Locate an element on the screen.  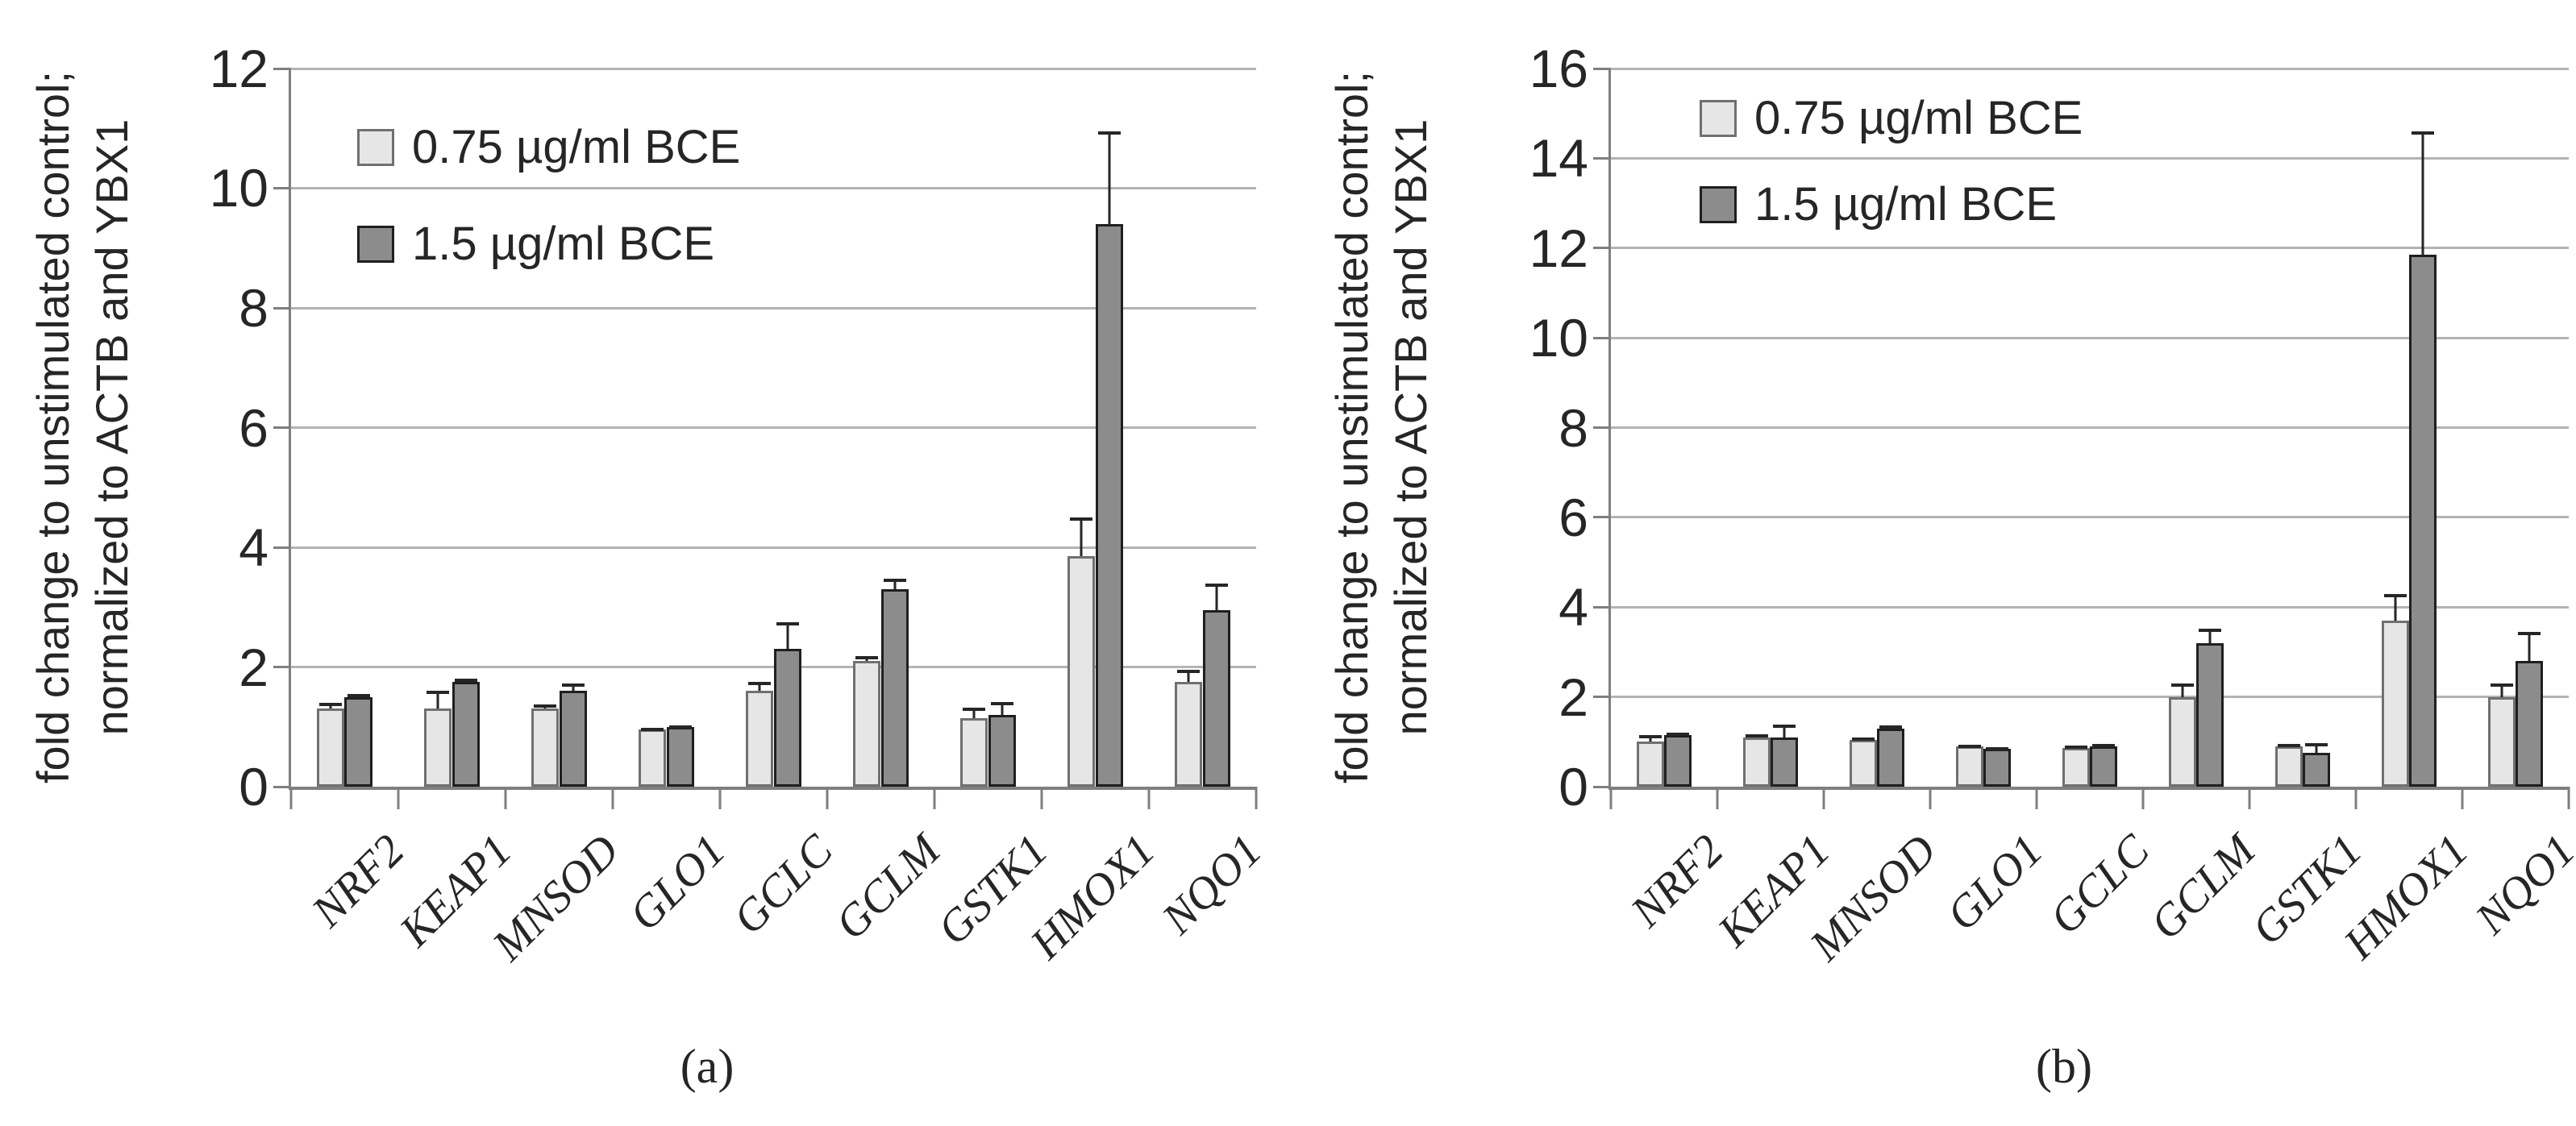
error-bar-glo1-dose-high is located at coordinates (1997, 749).